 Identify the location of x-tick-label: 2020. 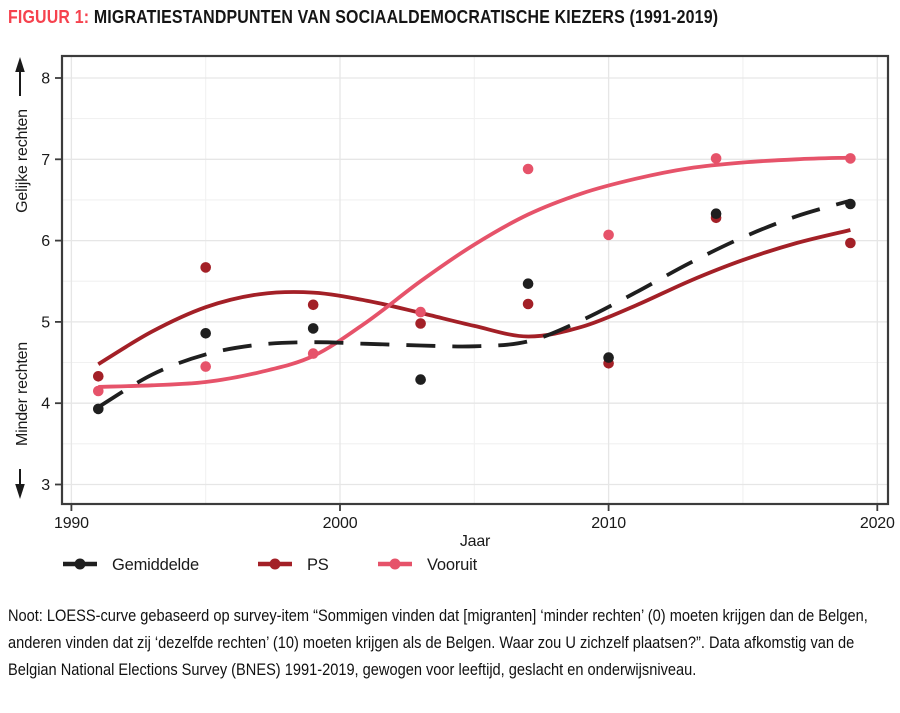
(877, 523).